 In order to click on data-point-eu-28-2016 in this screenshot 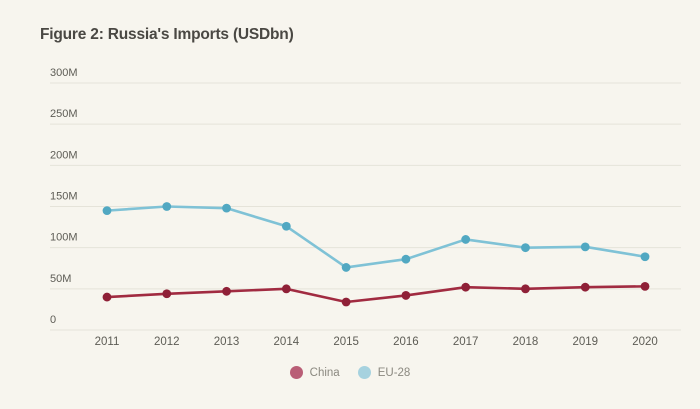, I will do `click(406, 259)`.